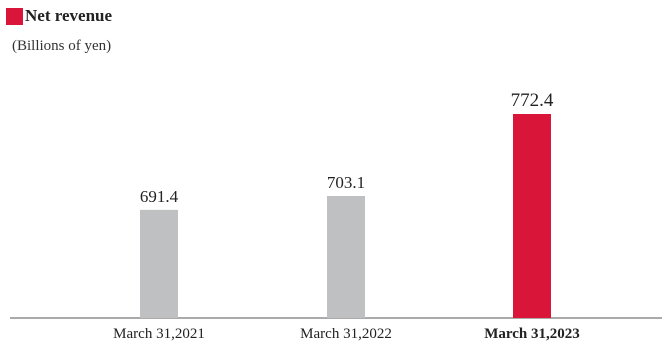 The width and height of the screenshot is (672, 343). I want to click on value-label-3: 772.4, so click(532, 100).